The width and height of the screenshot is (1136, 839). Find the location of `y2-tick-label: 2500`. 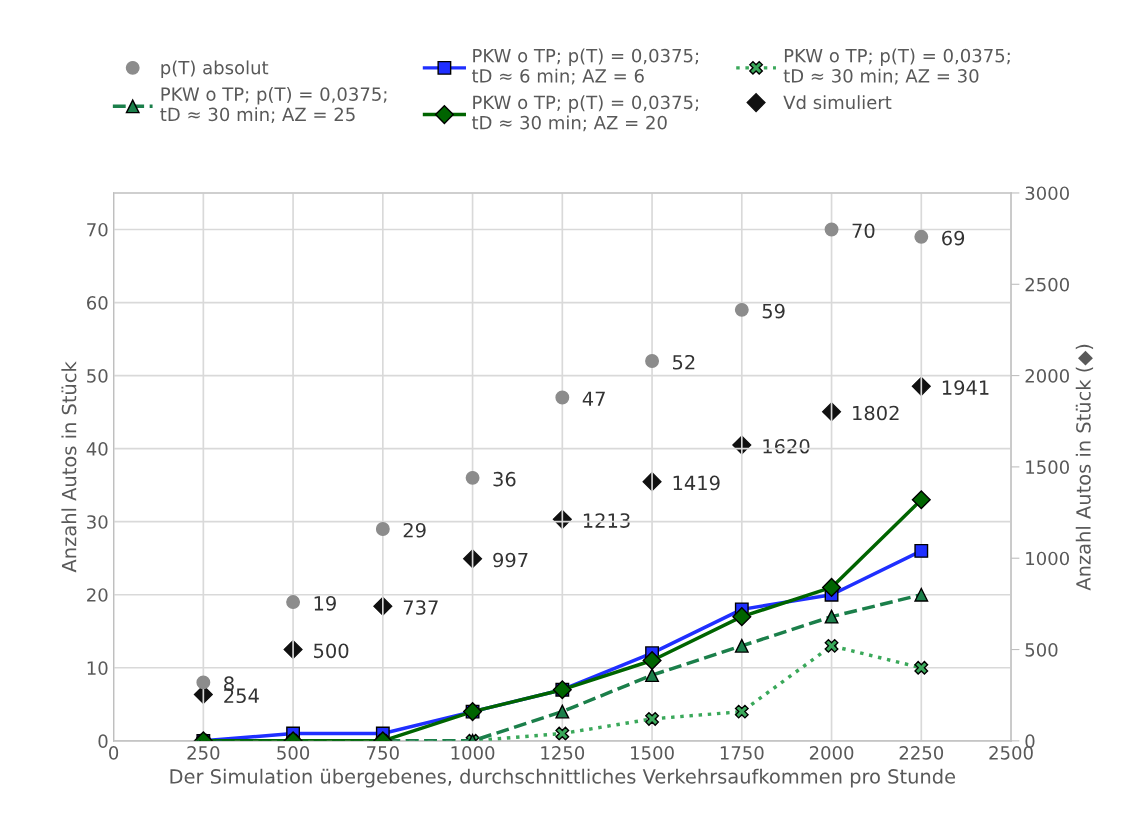

y2-tick-label: 2500 is located at coordinates (1047, 284).